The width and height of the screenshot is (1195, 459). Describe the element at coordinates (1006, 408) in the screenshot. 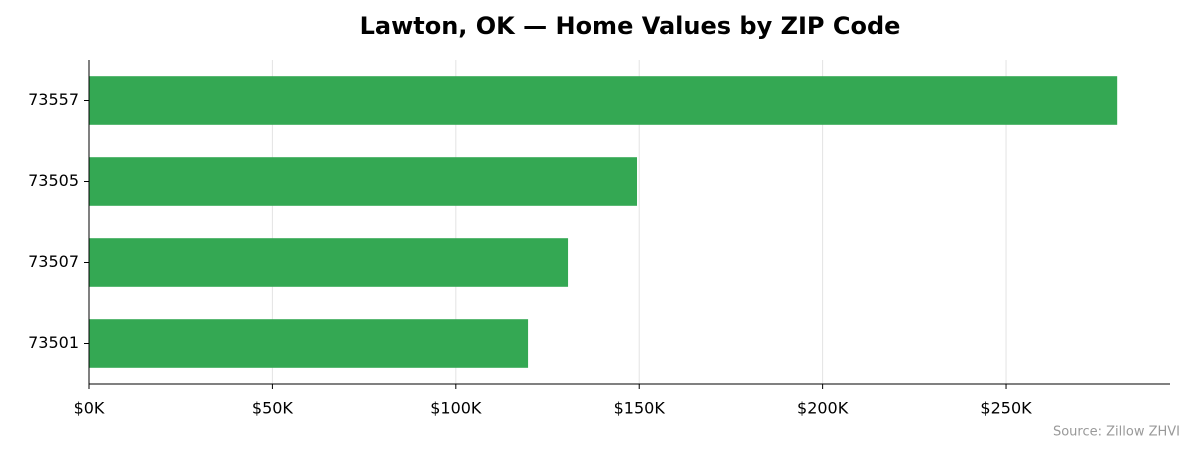

I see `x-tick-label: $250K` at that location.